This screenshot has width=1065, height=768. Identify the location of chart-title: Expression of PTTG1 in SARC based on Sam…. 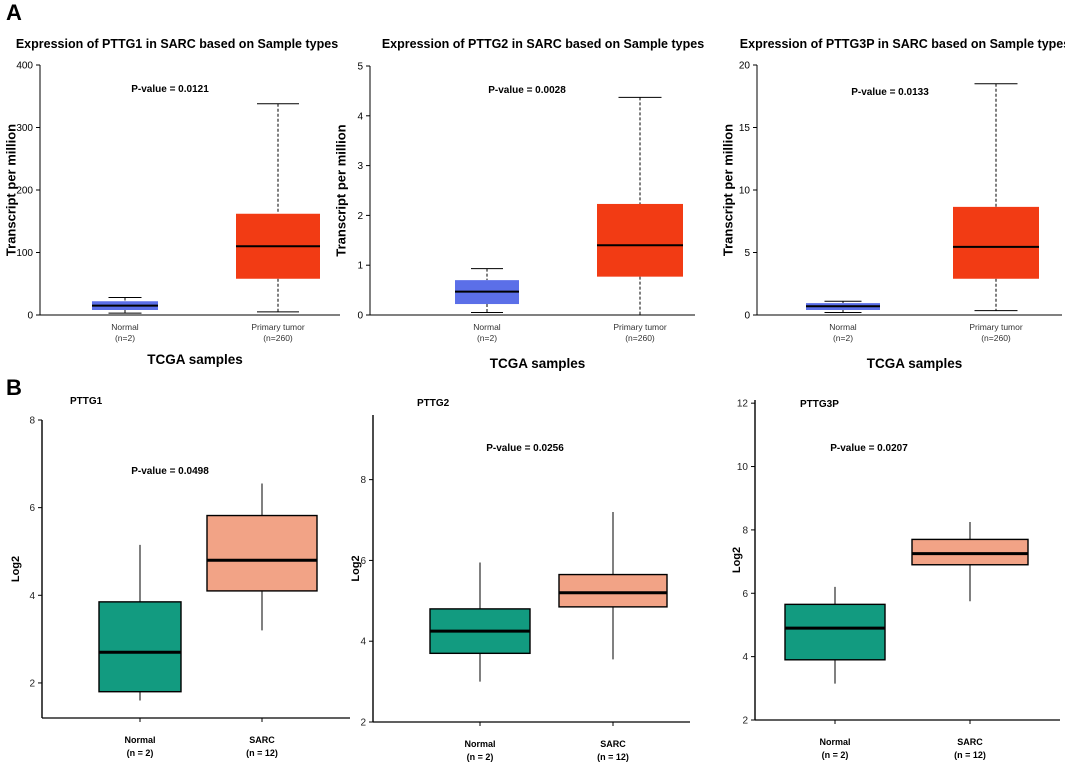
(177, 44).